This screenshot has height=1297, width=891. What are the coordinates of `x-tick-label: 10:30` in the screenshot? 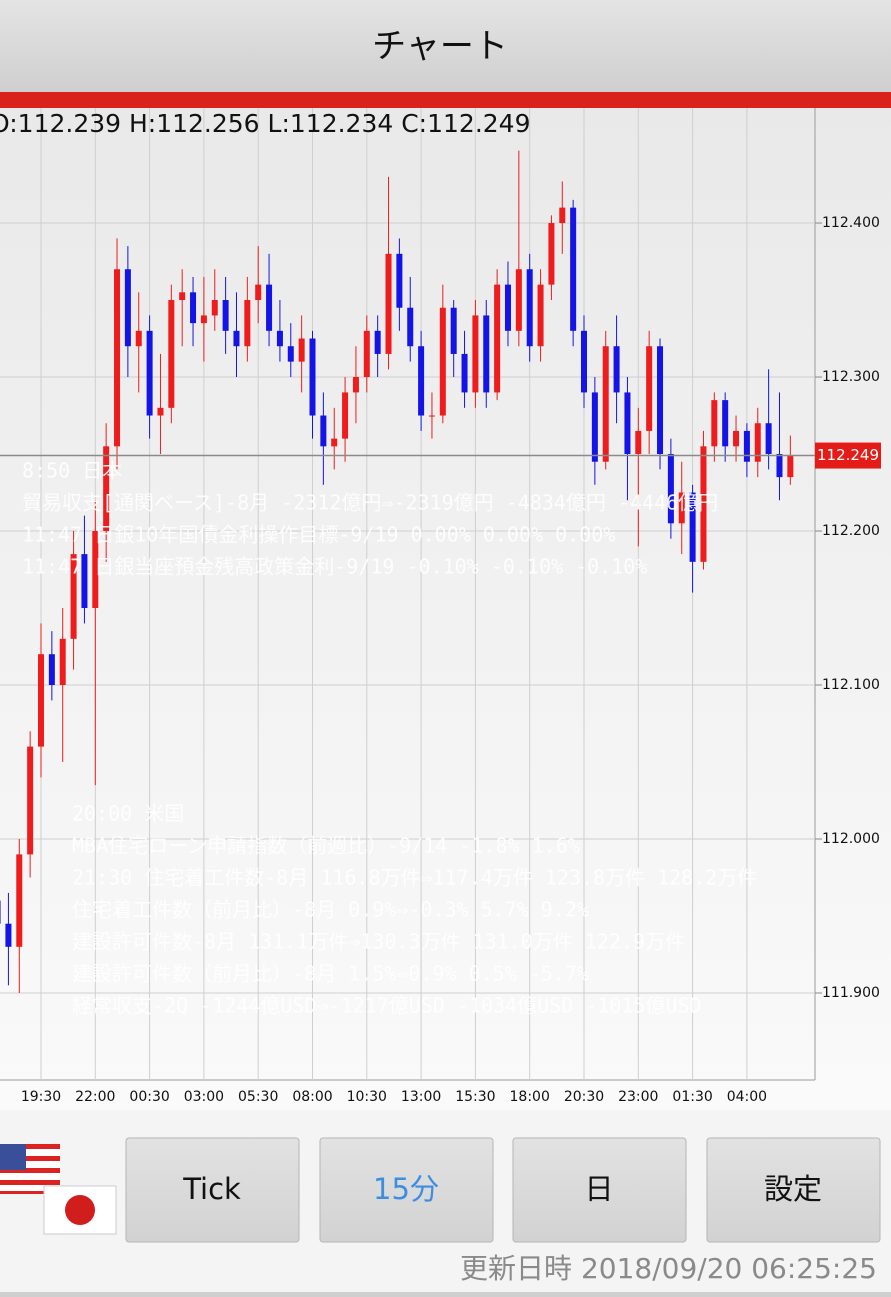 It's located at (367, 1097).